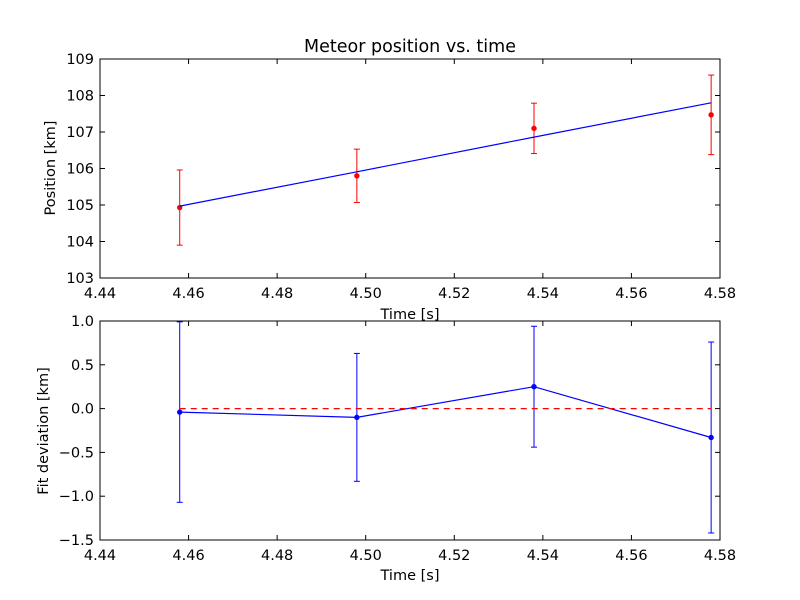 This screenshot has height=600, width=800. I want to click on y-tick-label: 108, so click(80, 97).